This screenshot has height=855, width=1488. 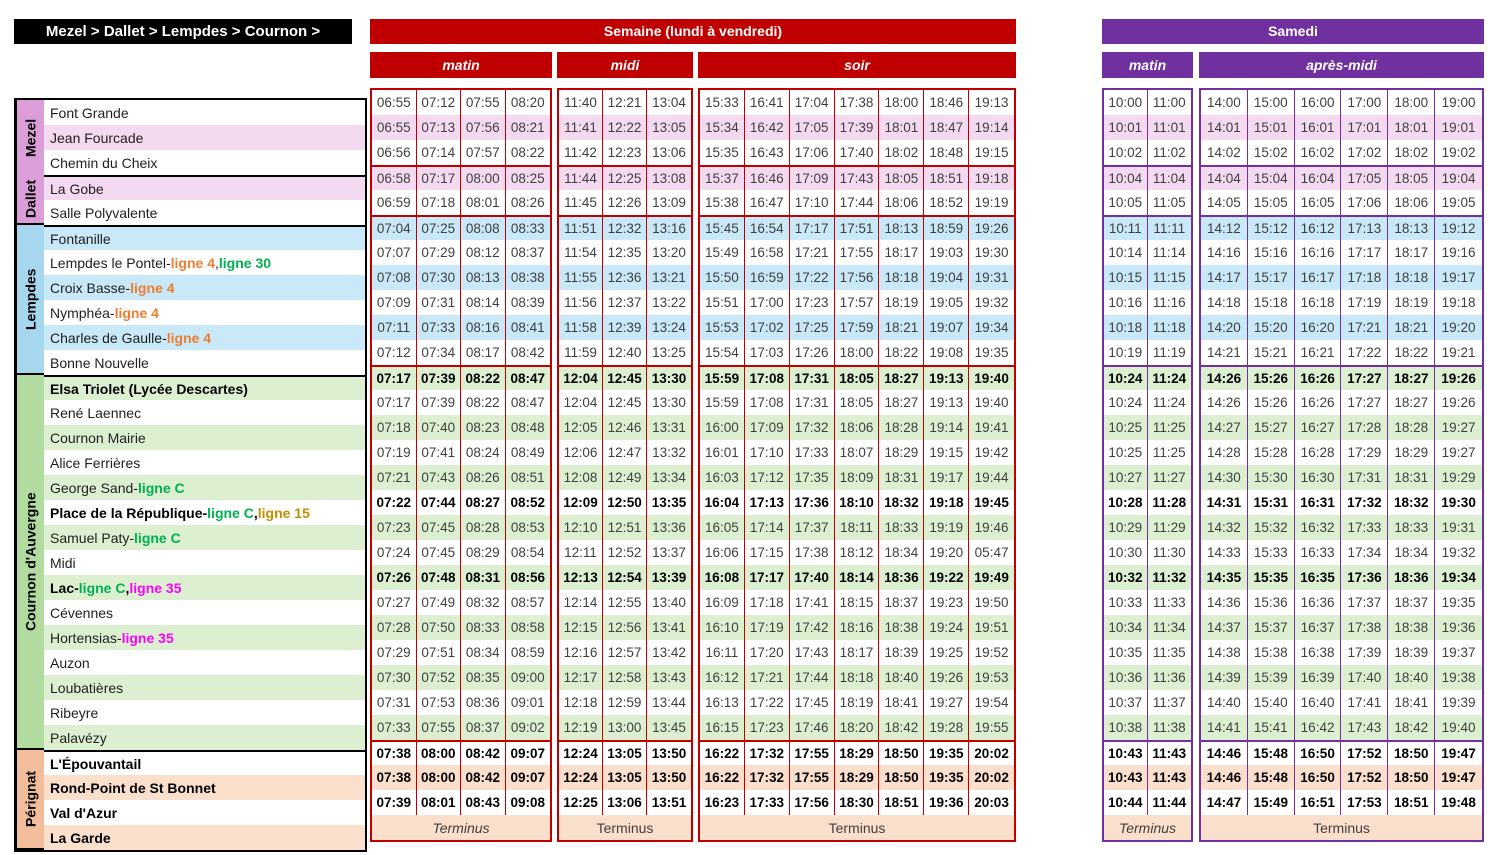 What do you see at coordinates (722, 327) in the screenshot?
I see `time-cell: 15:53` at bounding box center [722, 327].